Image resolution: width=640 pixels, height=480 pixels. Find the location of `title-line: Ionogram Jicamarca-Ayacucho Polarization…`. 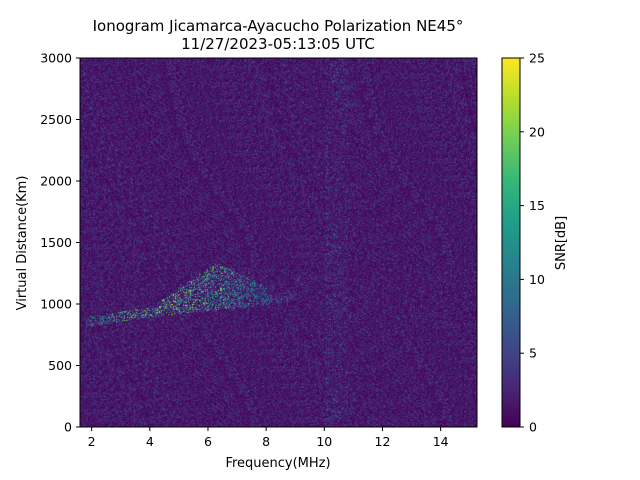

title-line: Ionogram Jicamarca-Ayacucho Polarization… is located at coordinates (278, 26).